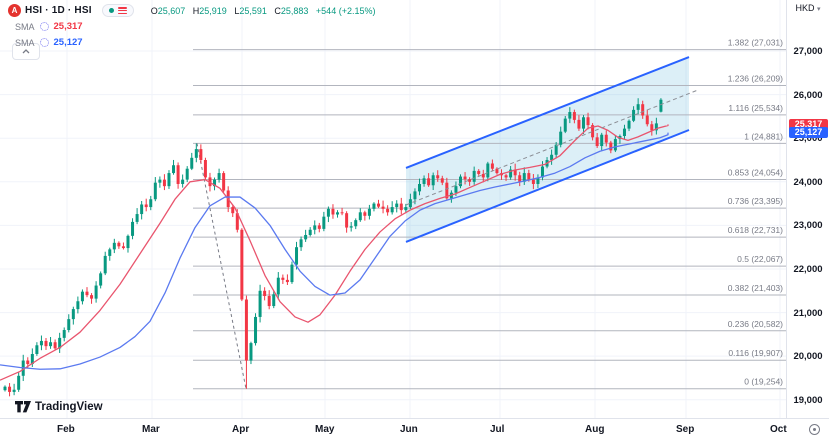  Describe the element at coordinates (191, 42) in the screenshot. I see `indicator-row-sma2: SMA 25,127` at that location.